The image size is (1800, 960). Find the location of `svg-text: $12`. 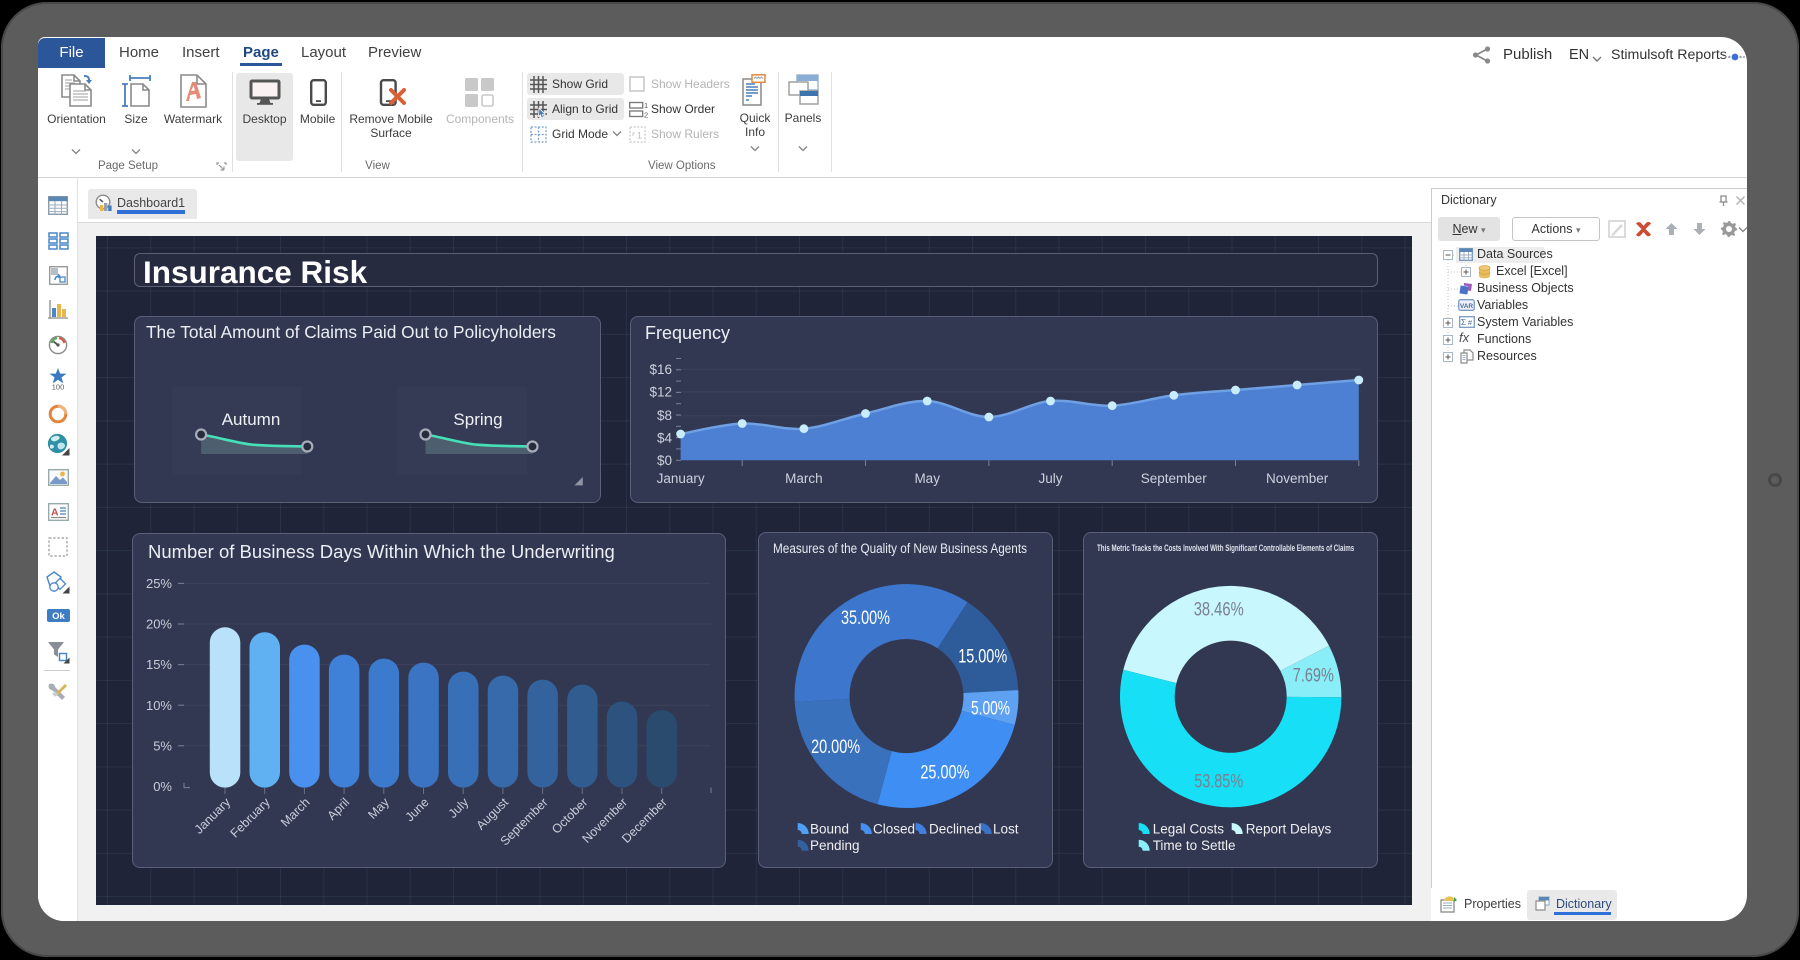

svg-text: $12 is located at coordinates (660, 392).